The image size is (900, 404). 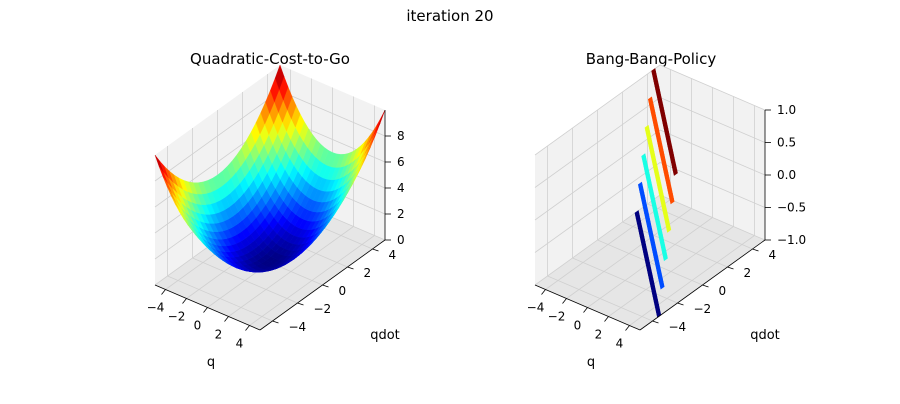 I want to click on cost-to-go-z-tick-label: 4, so click(x=401, y=188).